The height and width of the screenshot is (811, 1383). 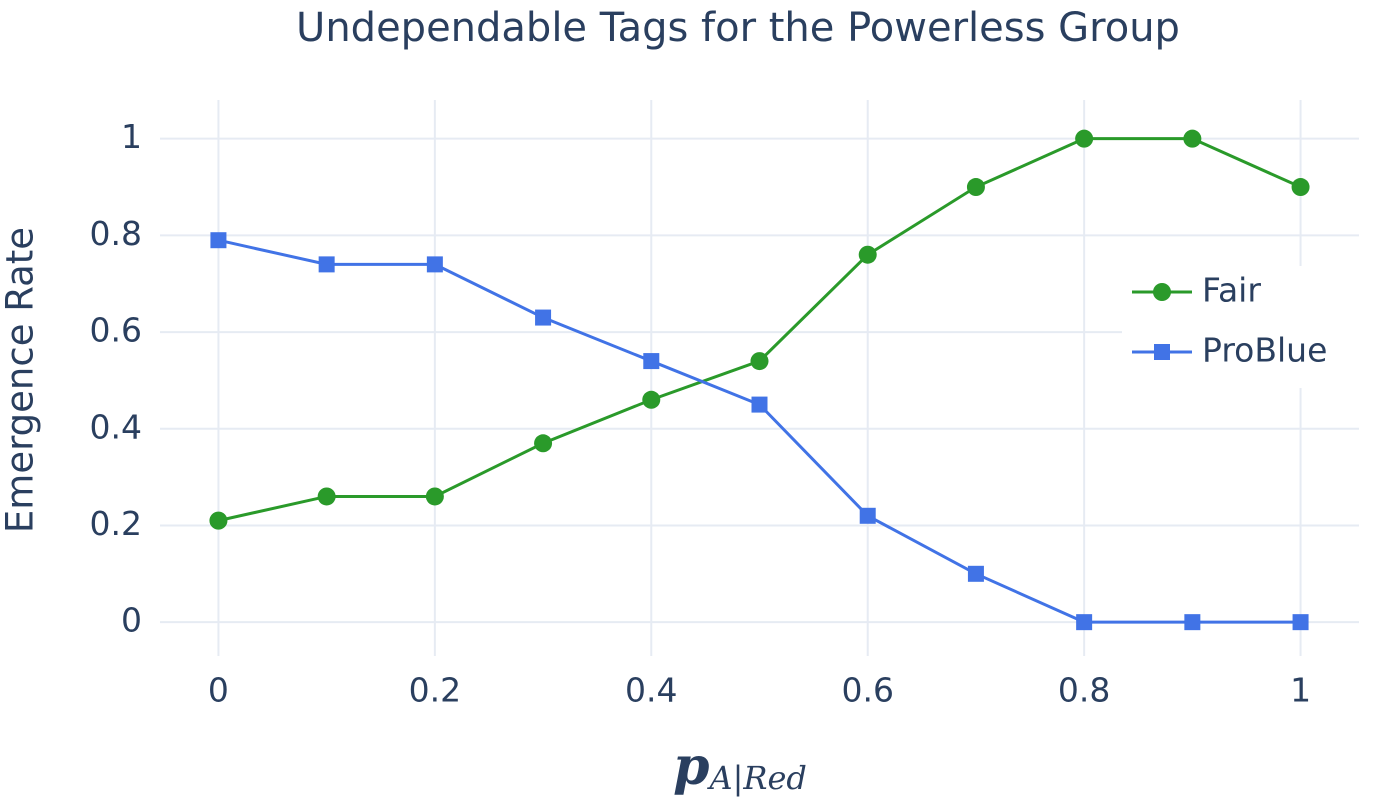 I want to click on x-tick-label: 1, so click(x=1300, y=690).